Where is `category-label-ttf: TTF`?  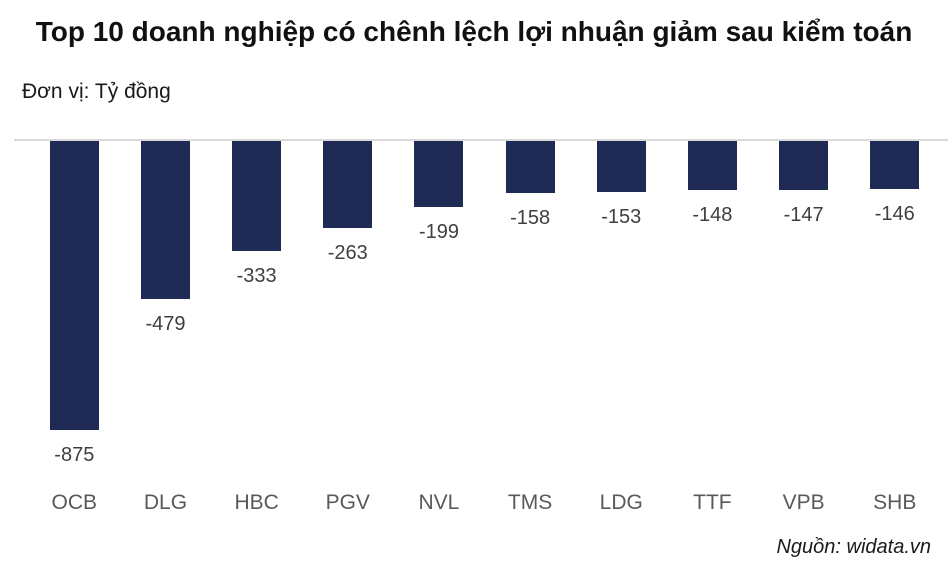 category-label-ttf: TTF is located at coordinates (712, 502).